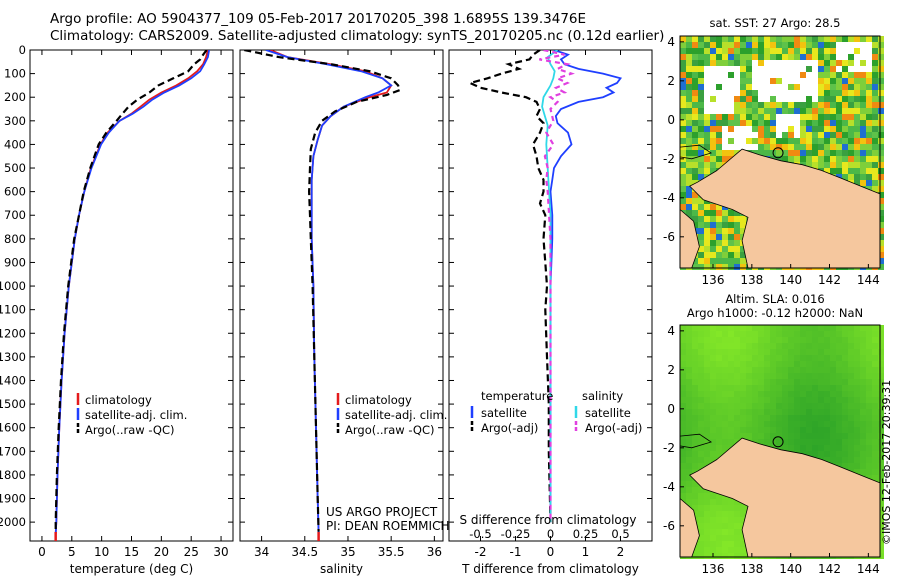  I want to click on salinity-legend-label: Argo(..raw -QC), so click(390, 430).